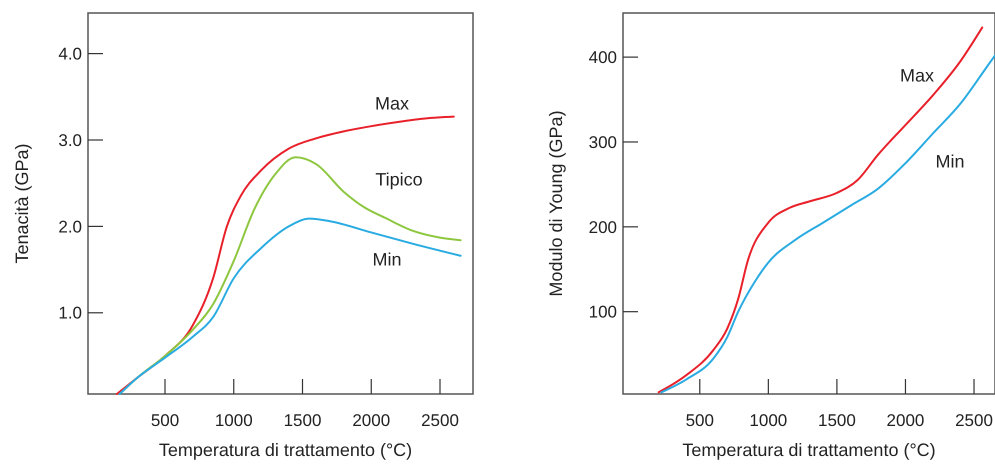 This screenshot has height=464, width=995. Describe the element at coordinates (556, 203) in the screenshot. I see `y-axis-title: Modulo di Young (GPa)` at that location.